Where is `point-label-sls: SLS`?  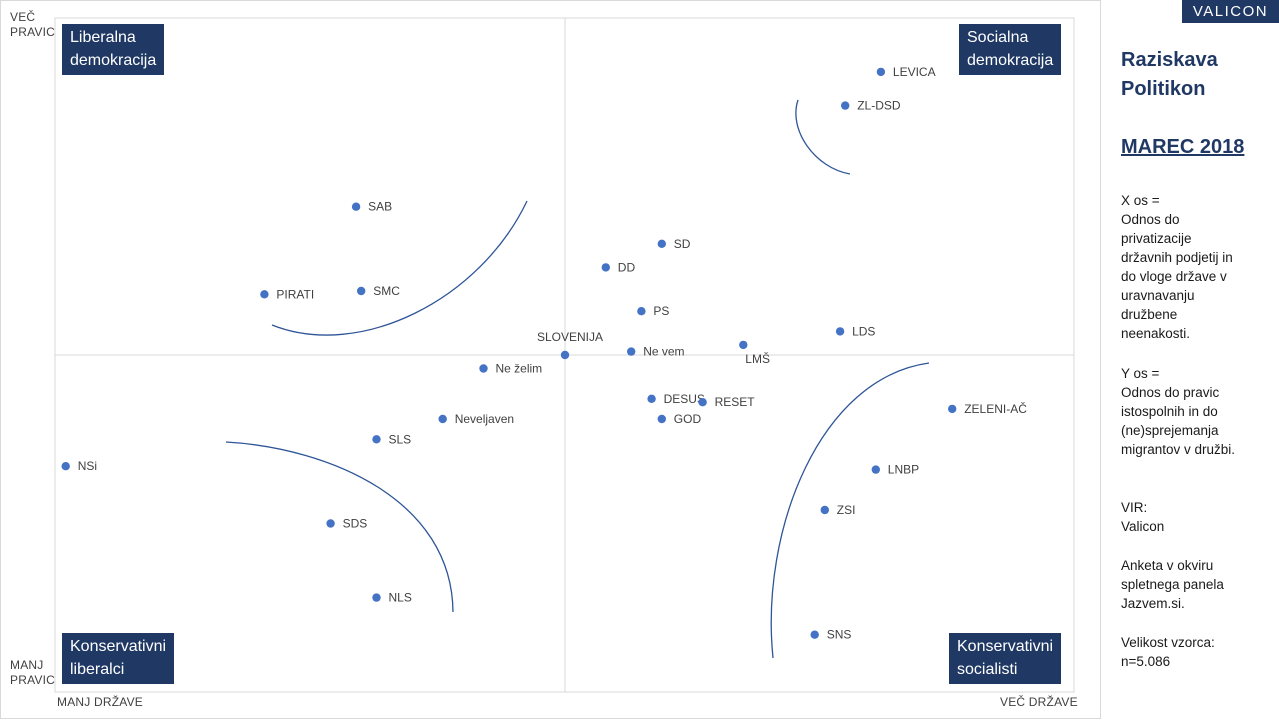
point-label-sls: SLS is located at coordinates (400, 439).